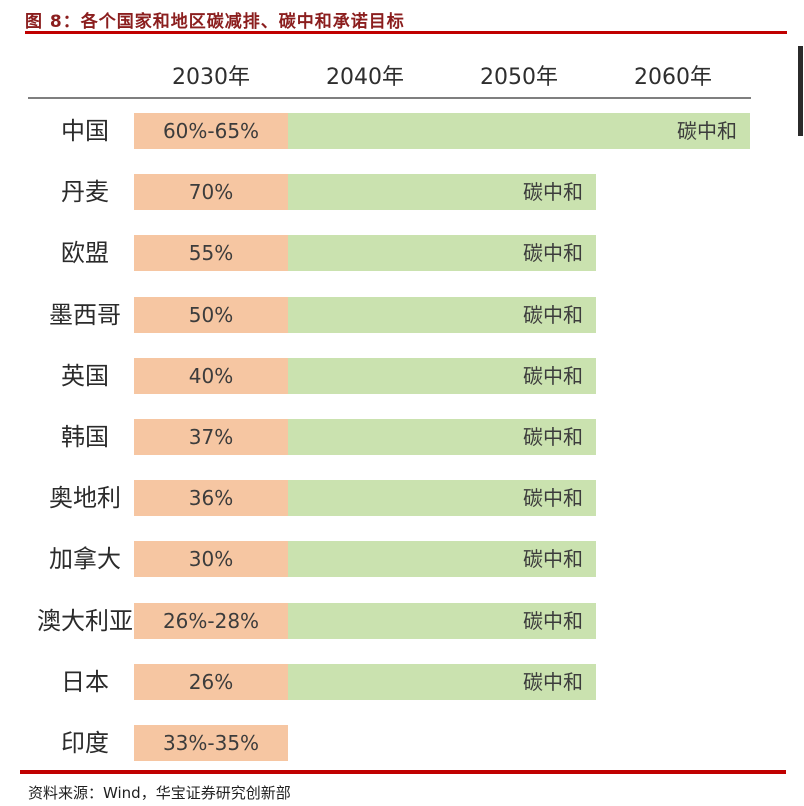 The width and height of the screenshot is (804, 806). Describe the element at coordinates (85, 253) in the screenshot. I see `country-label: 欧盟` at that location.